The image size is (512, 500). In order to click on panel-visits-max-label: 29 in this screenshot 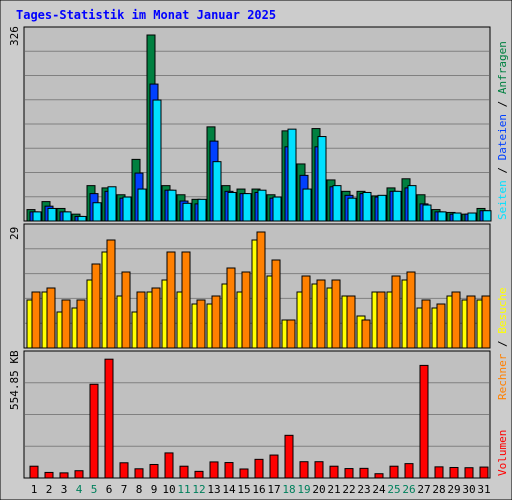, I will do `click(14, 233)`.